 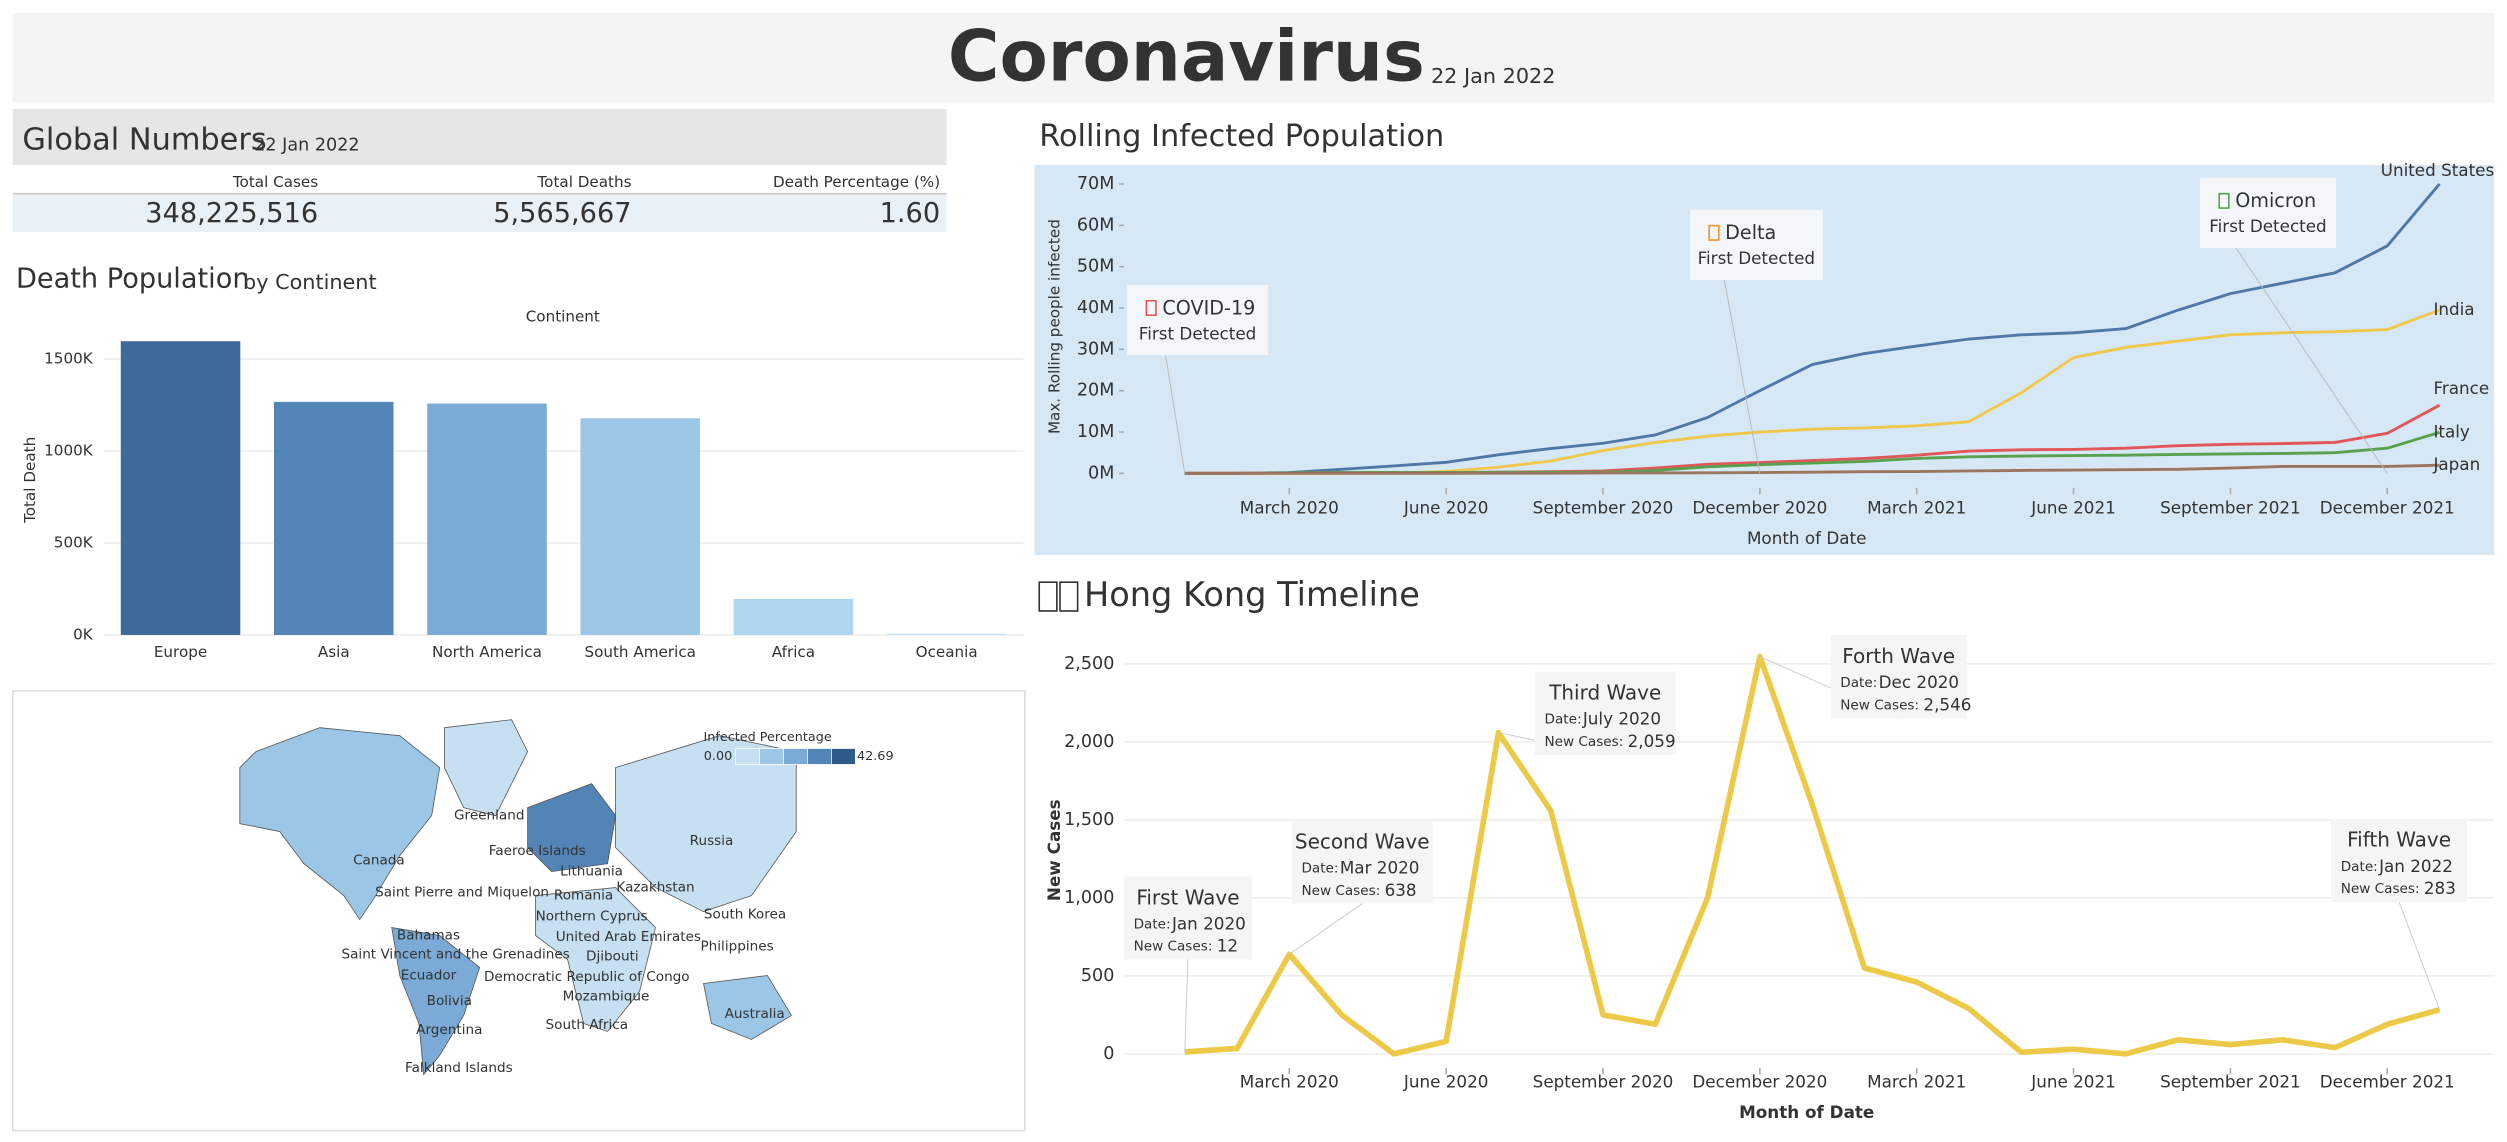 I want to click on series-end-label: India, so click(x=2453, y=309).